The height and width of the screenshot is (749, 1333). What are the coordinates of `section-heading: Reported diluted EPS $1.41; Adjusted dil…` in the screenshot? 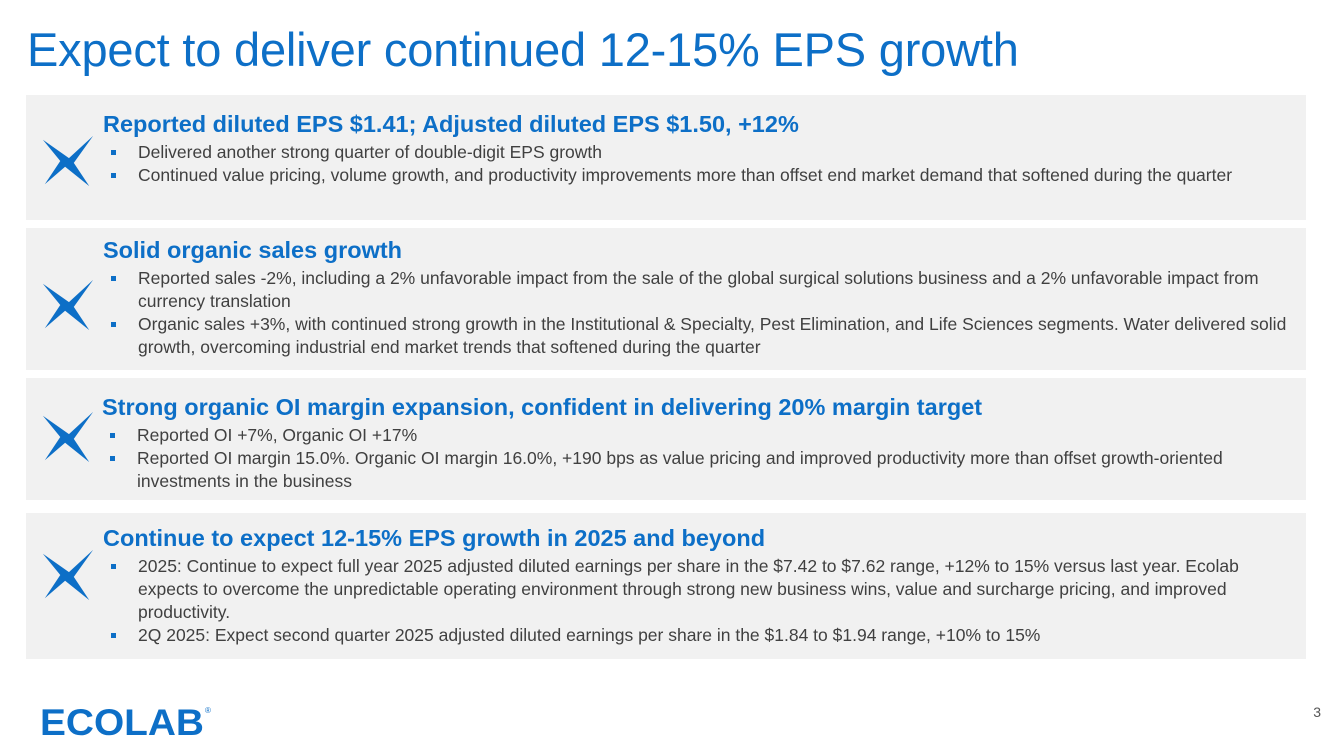 It's located at (451, 124).